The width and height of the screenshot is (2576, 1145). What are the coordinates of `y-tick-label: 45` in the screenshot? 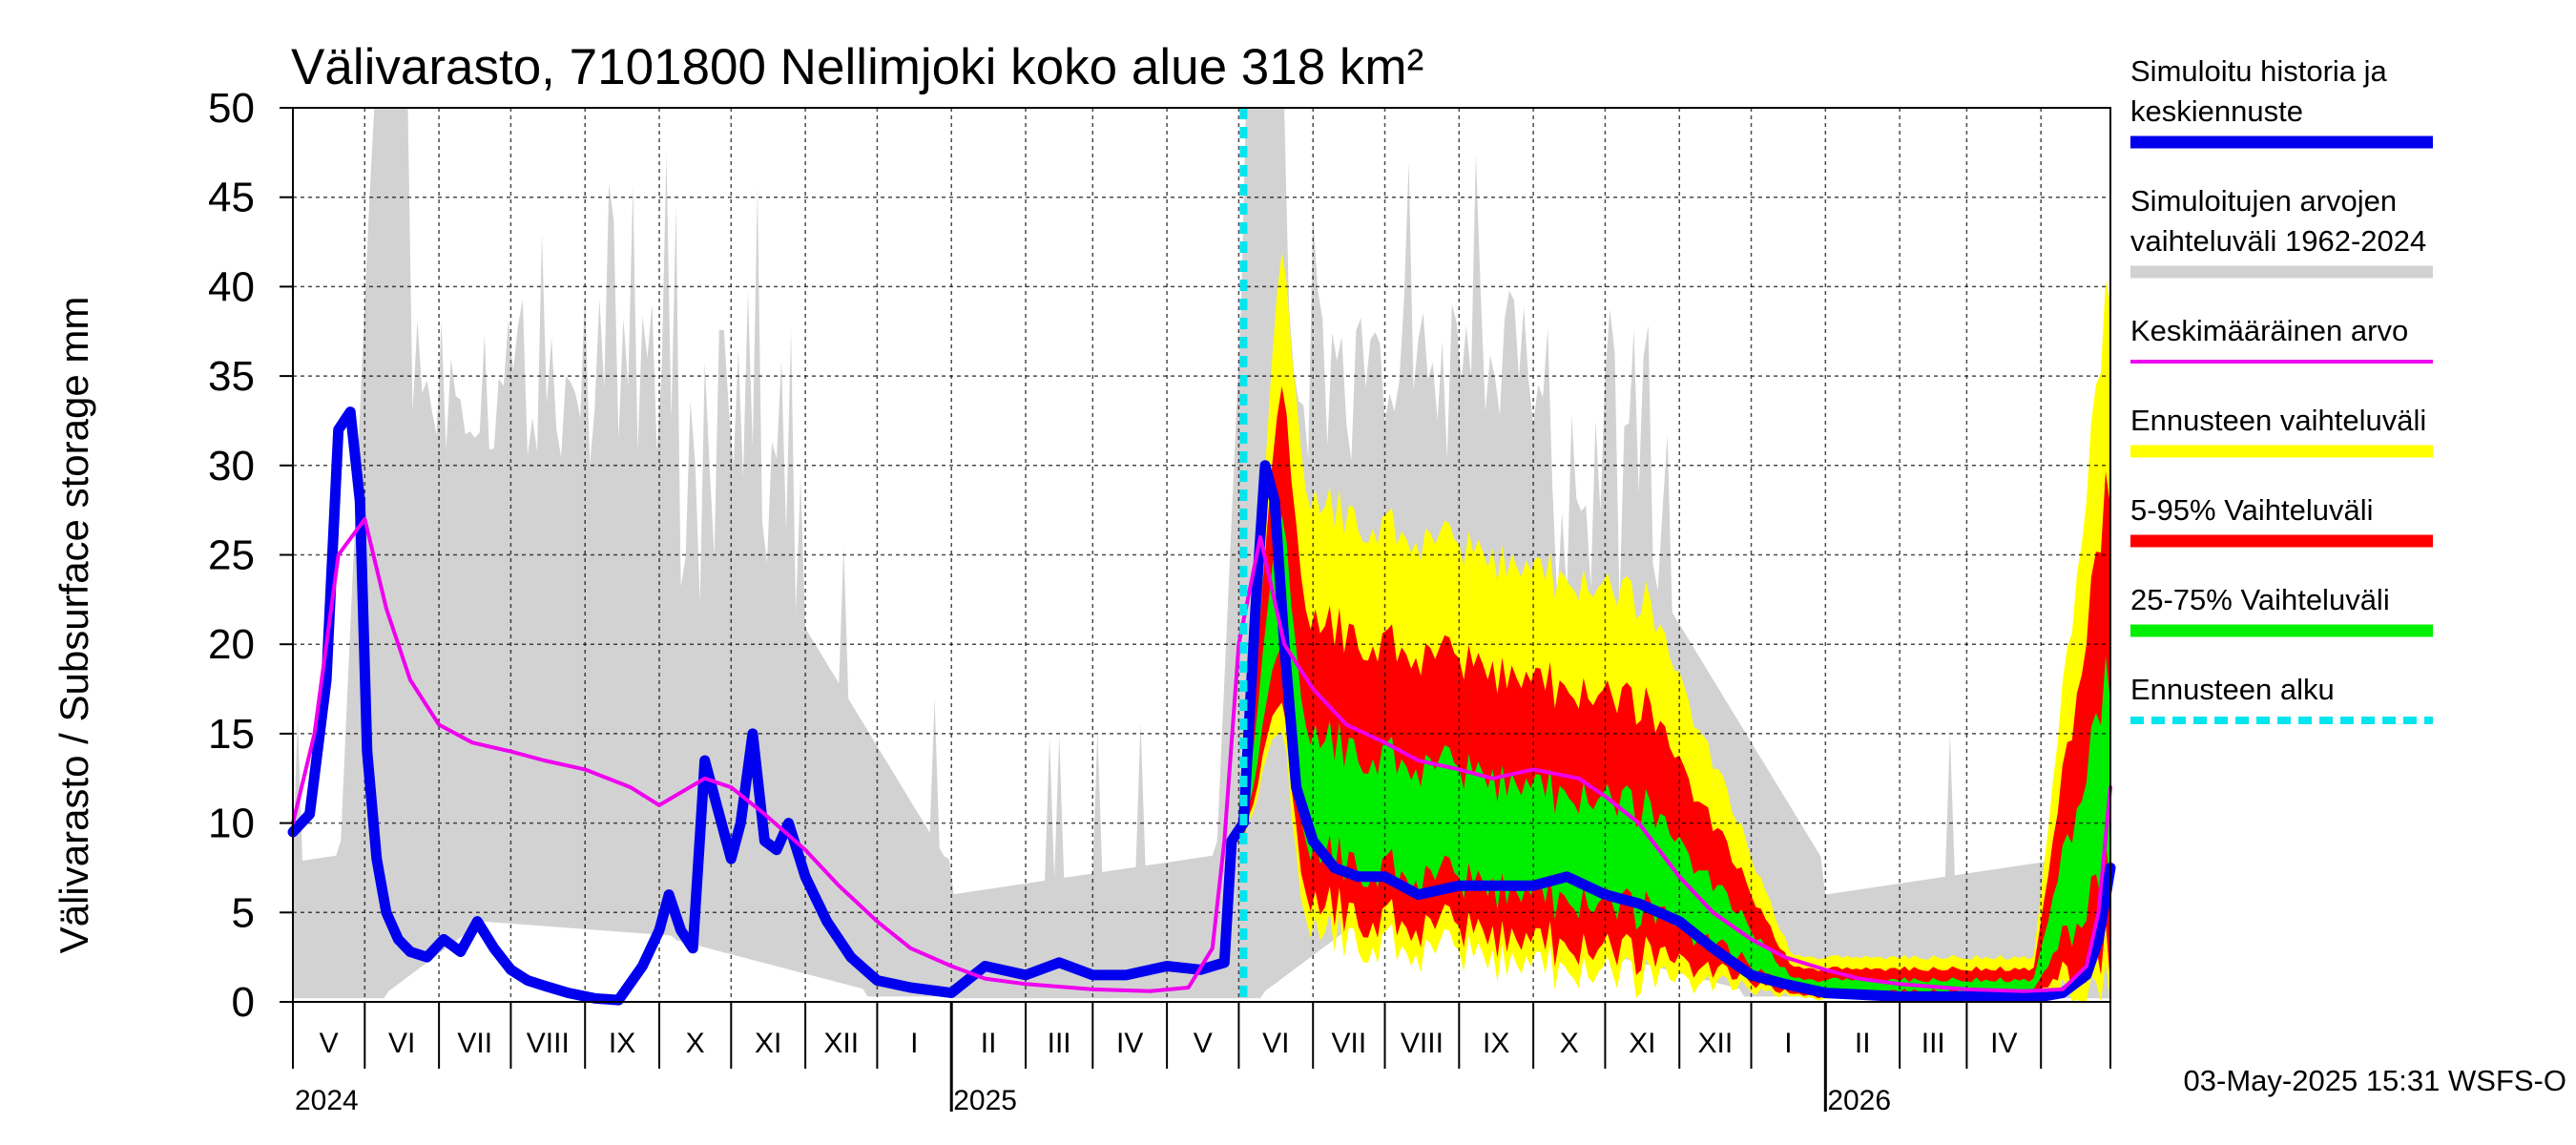 It's located at (231, 198).